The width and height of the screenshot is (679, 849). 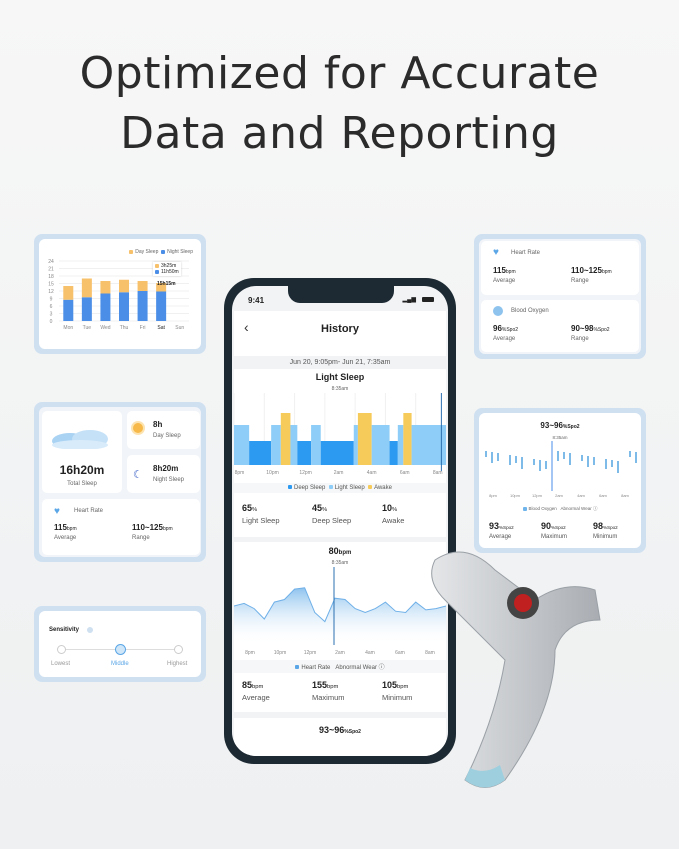 I want to click on x-tick: 8pm, so click(x=240, y=473).